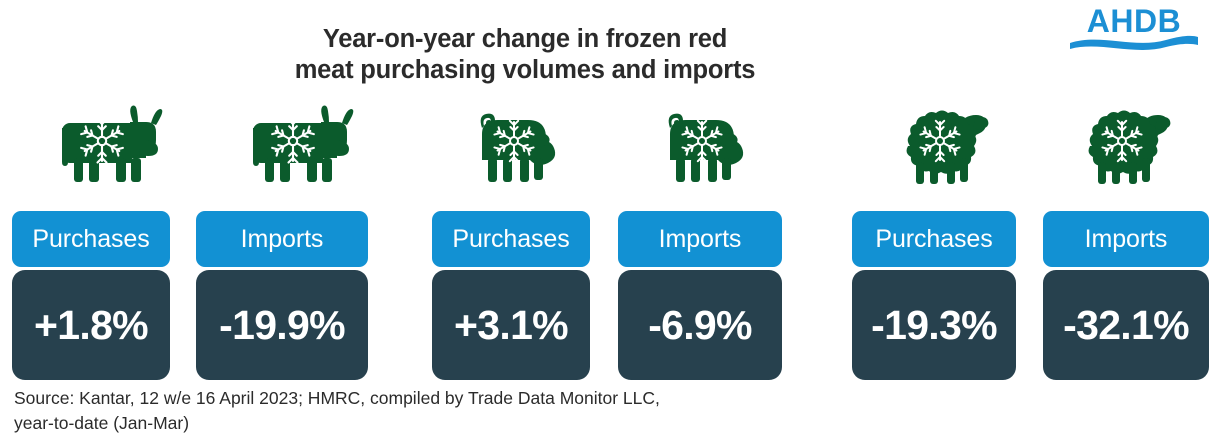 This screenshot has width=1215, height=442. Describe the element at coordinates (91, 325) in the screenshot. I see `stat-value: +1.8%` at that location.